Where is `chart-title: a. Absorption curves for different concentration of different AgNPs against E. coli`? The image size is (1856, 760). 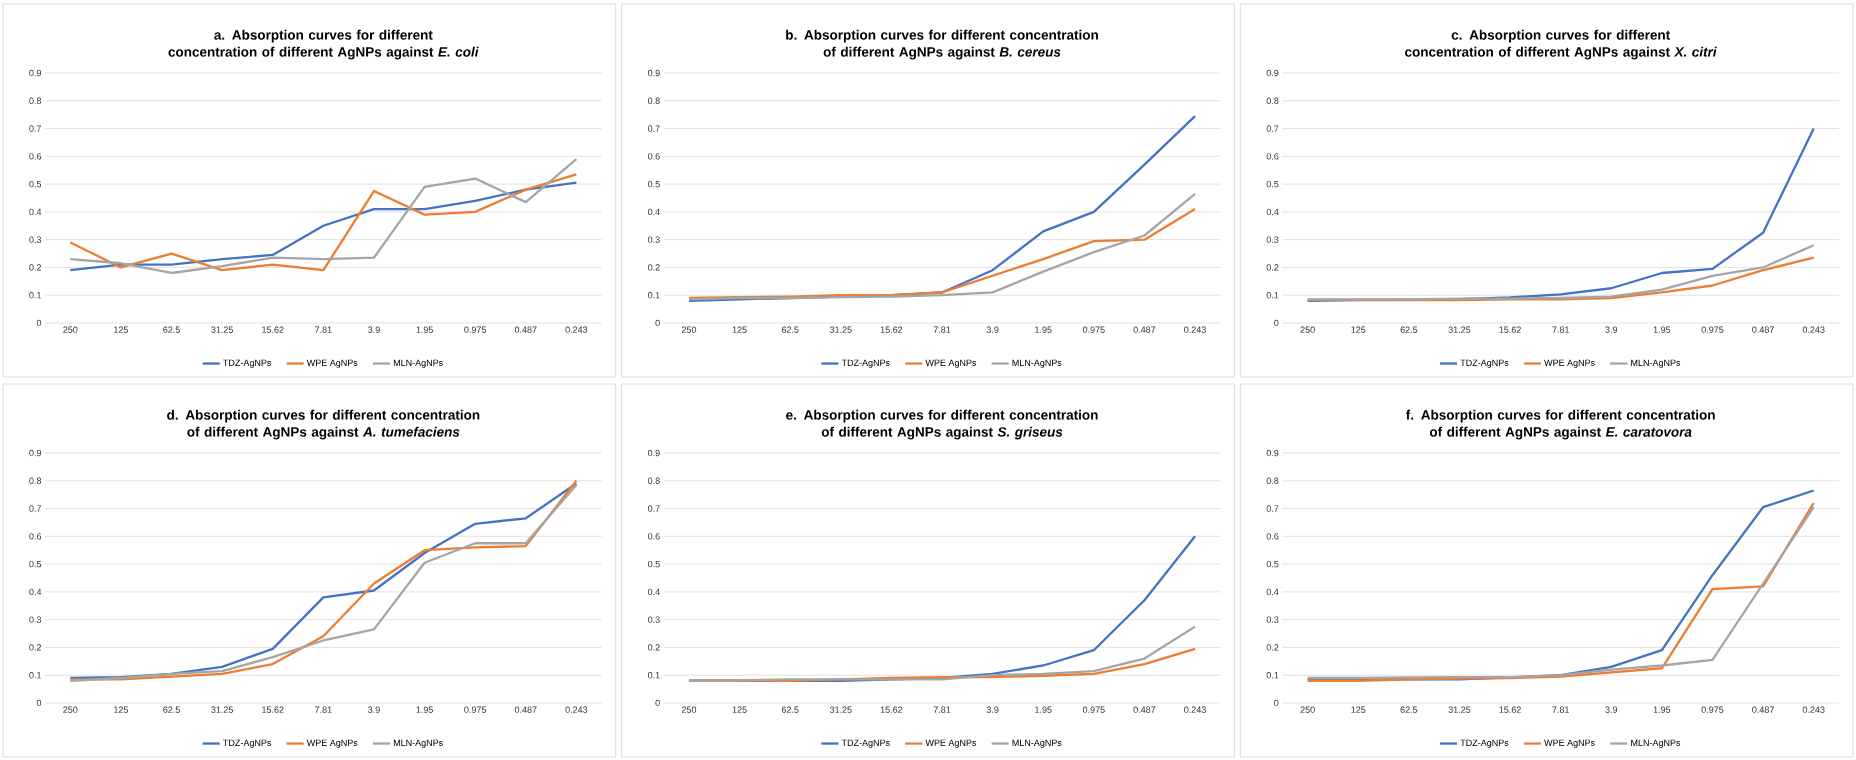 chart-title: a. Absorption curves for different concentration of different AgNPs against E. coli is located at coordinates (323, 44).